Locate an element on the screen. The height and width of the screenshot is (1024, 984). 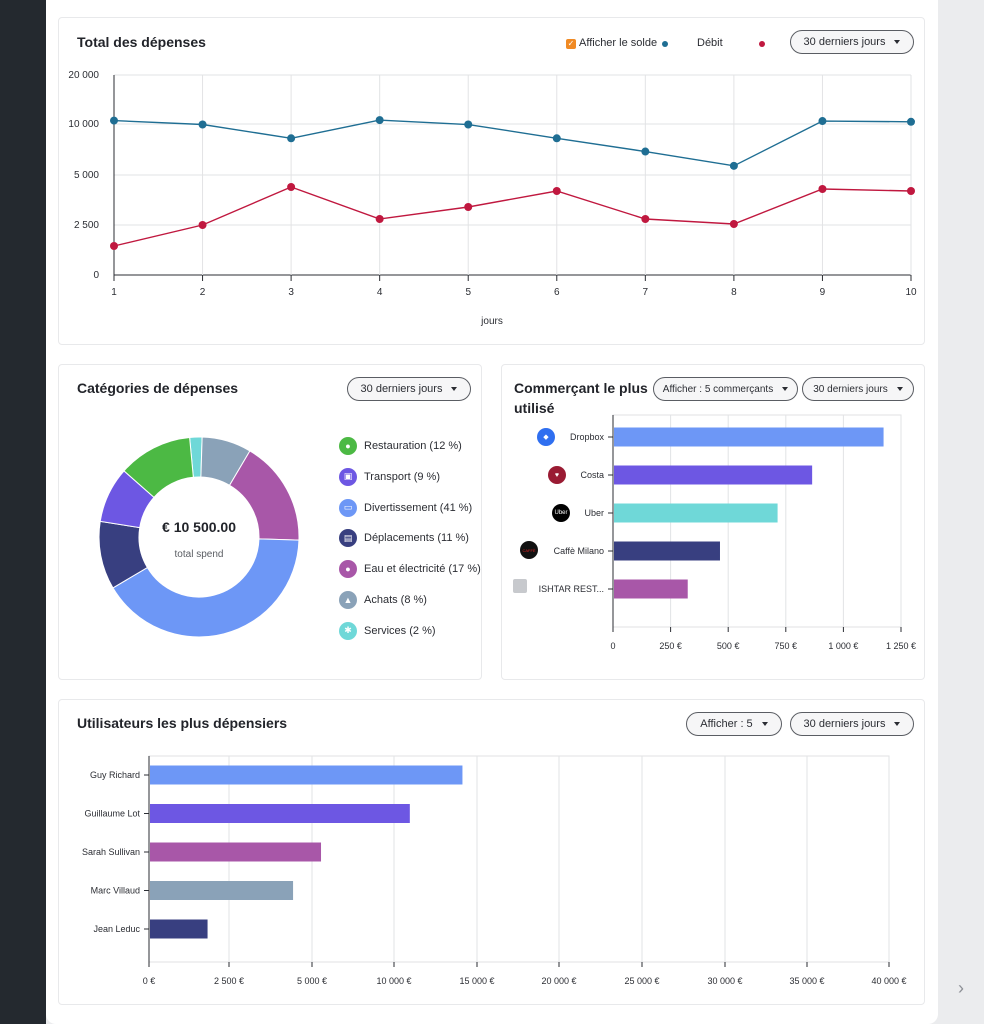
x-tick-label: 0 is located at coordinates (612, 646).